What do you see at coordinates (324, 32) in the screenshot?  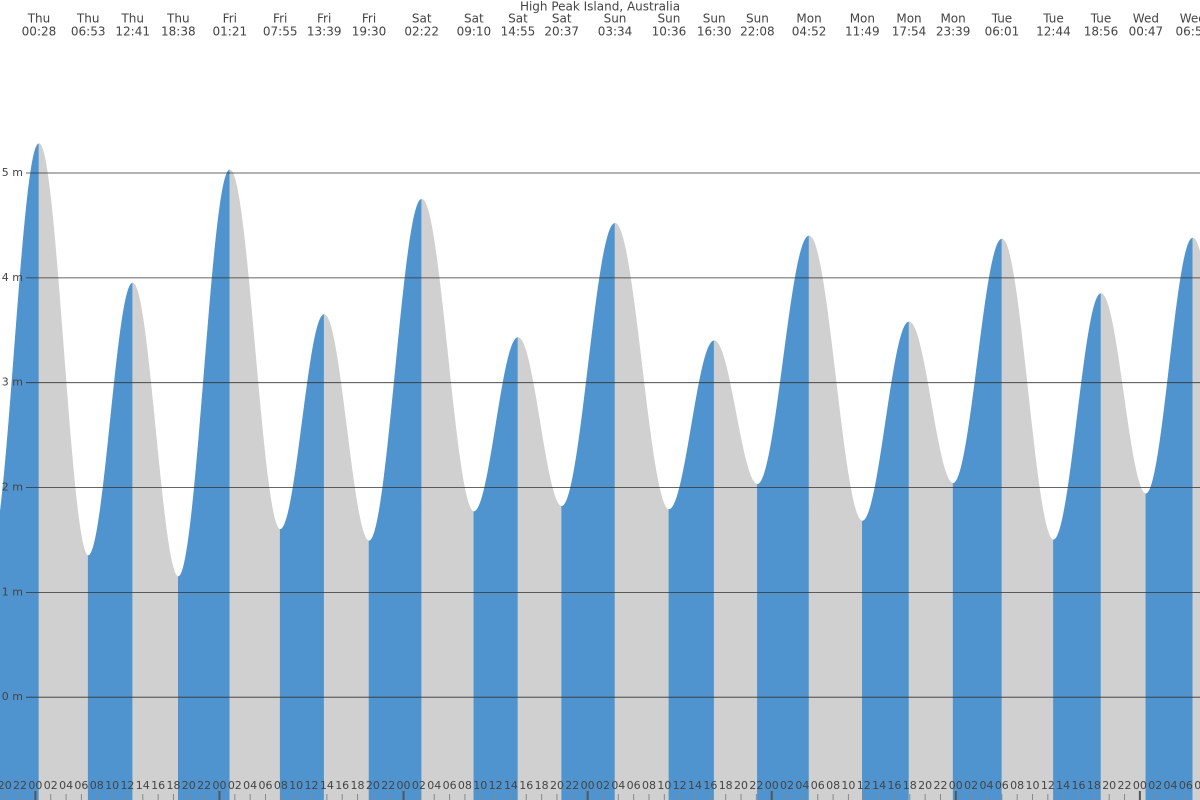 I see `extreme-time: 13:39` at bounding box center [324, 32].